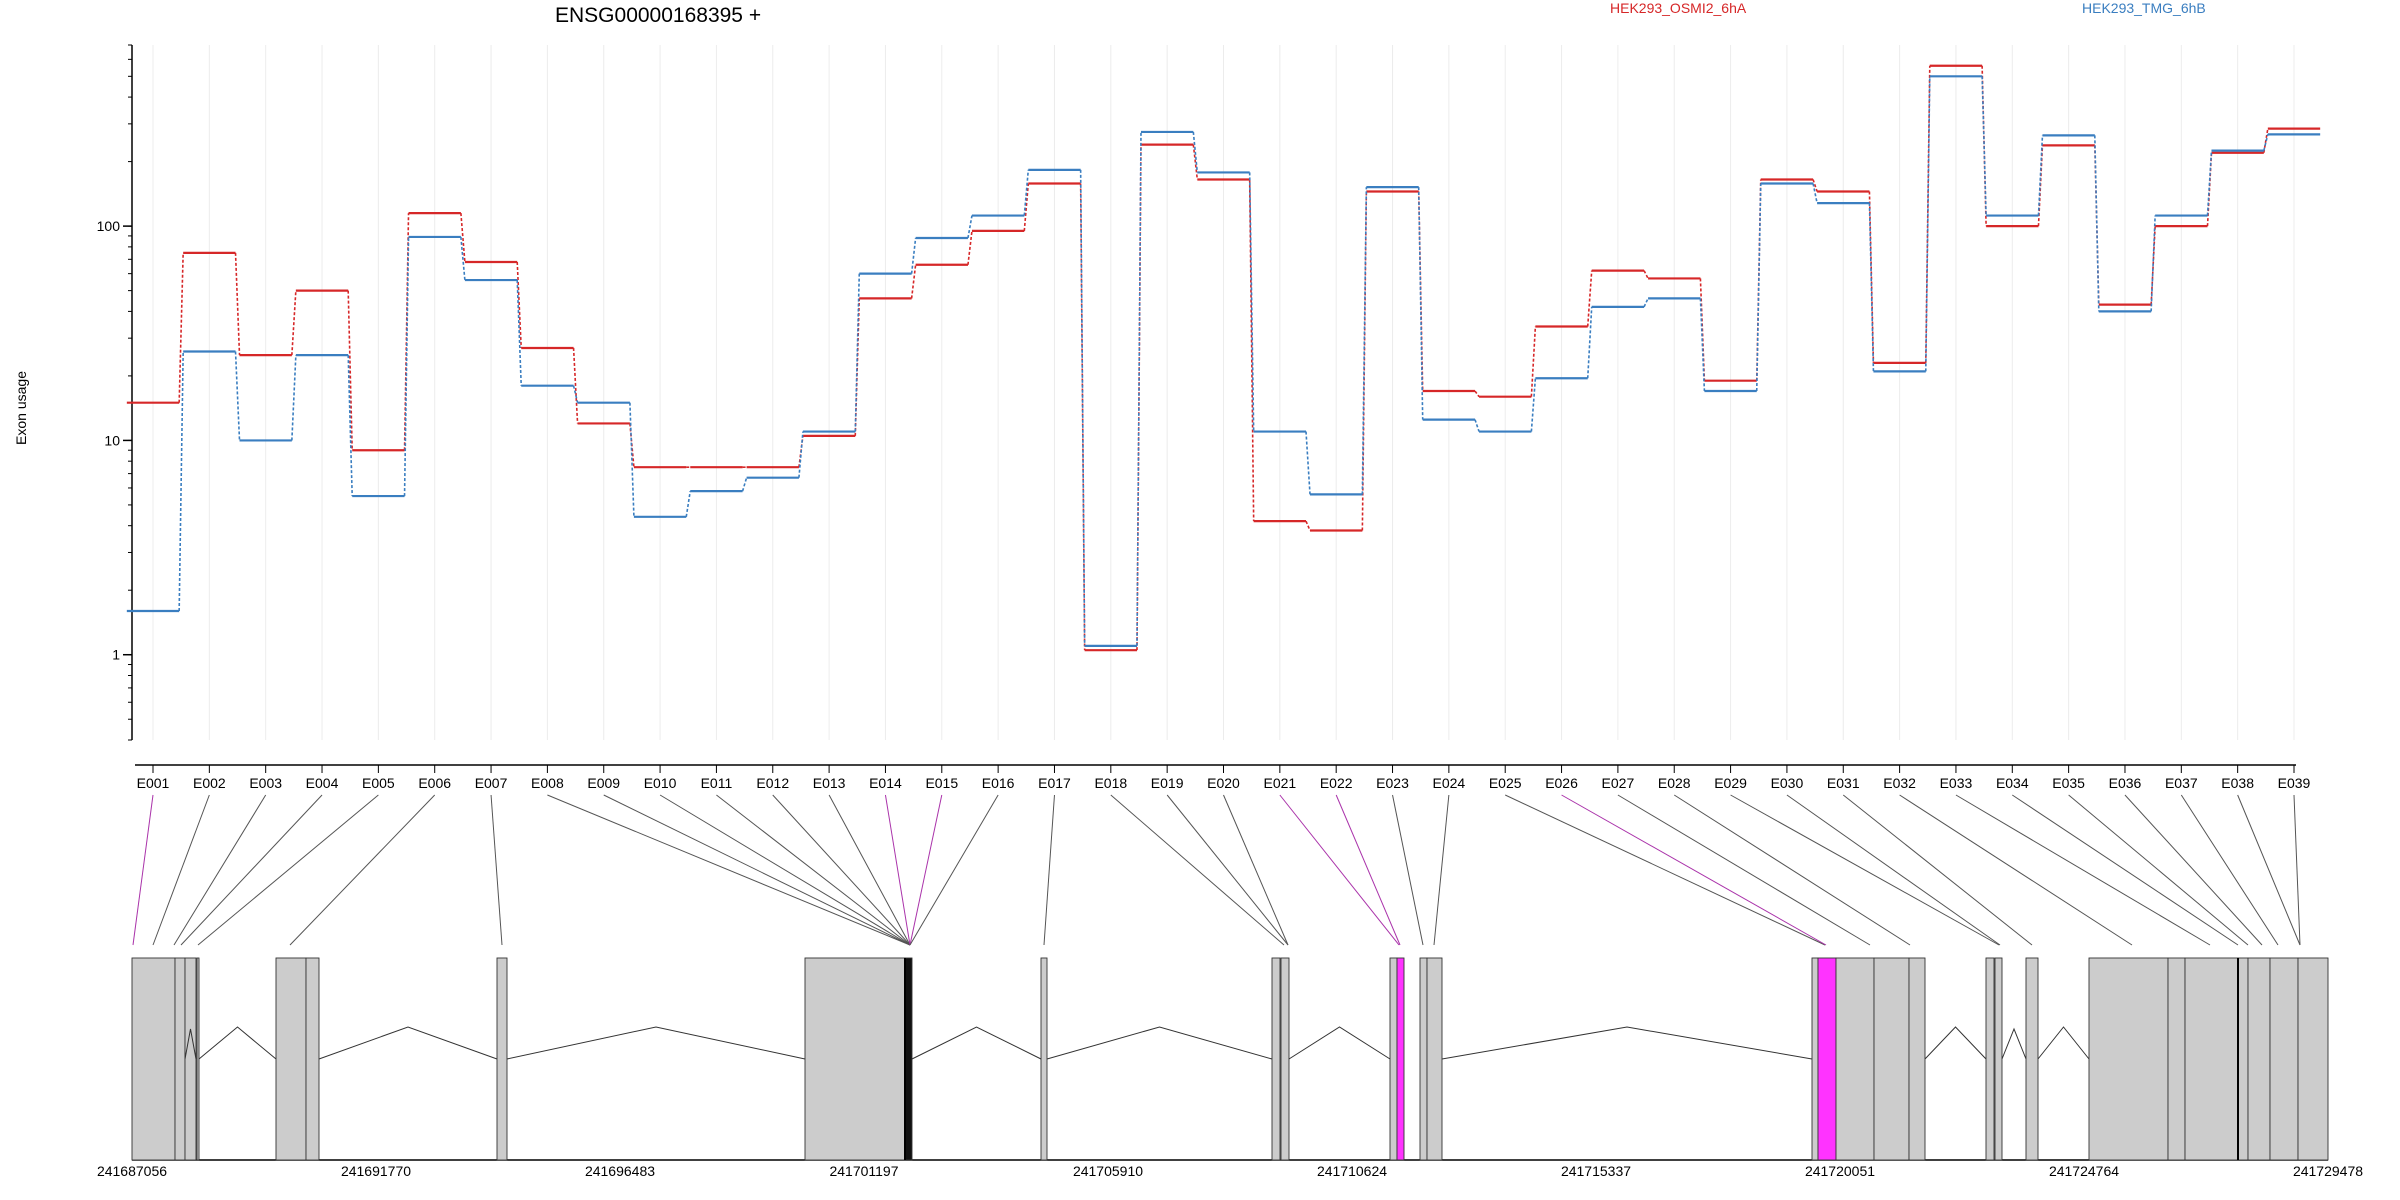  What do you see at coordinates (1899, 783) in the screenshot?
I see `x-tick-label: E032` at bounding box center [1899, 783].